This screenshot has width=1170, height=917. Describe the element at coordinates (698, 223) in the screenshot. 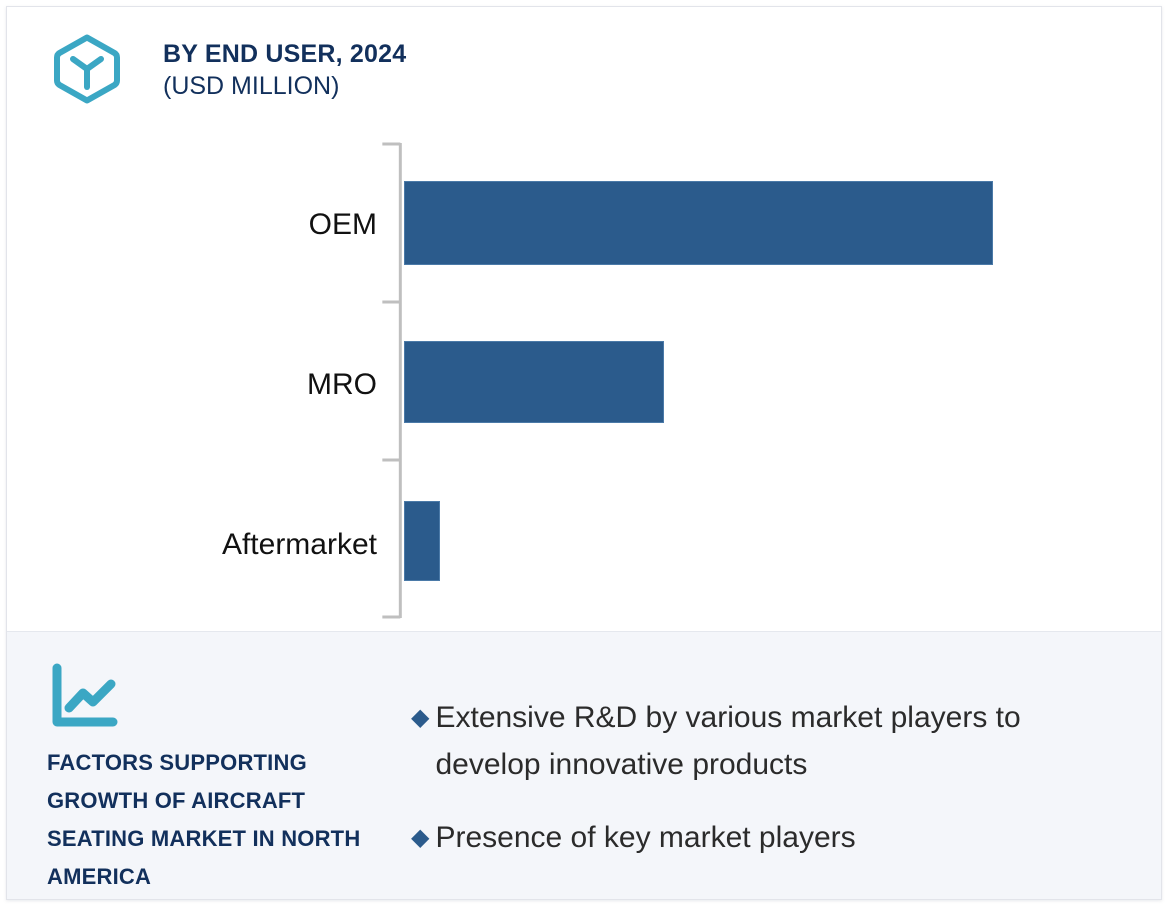

I see `bar-oem` at that location.